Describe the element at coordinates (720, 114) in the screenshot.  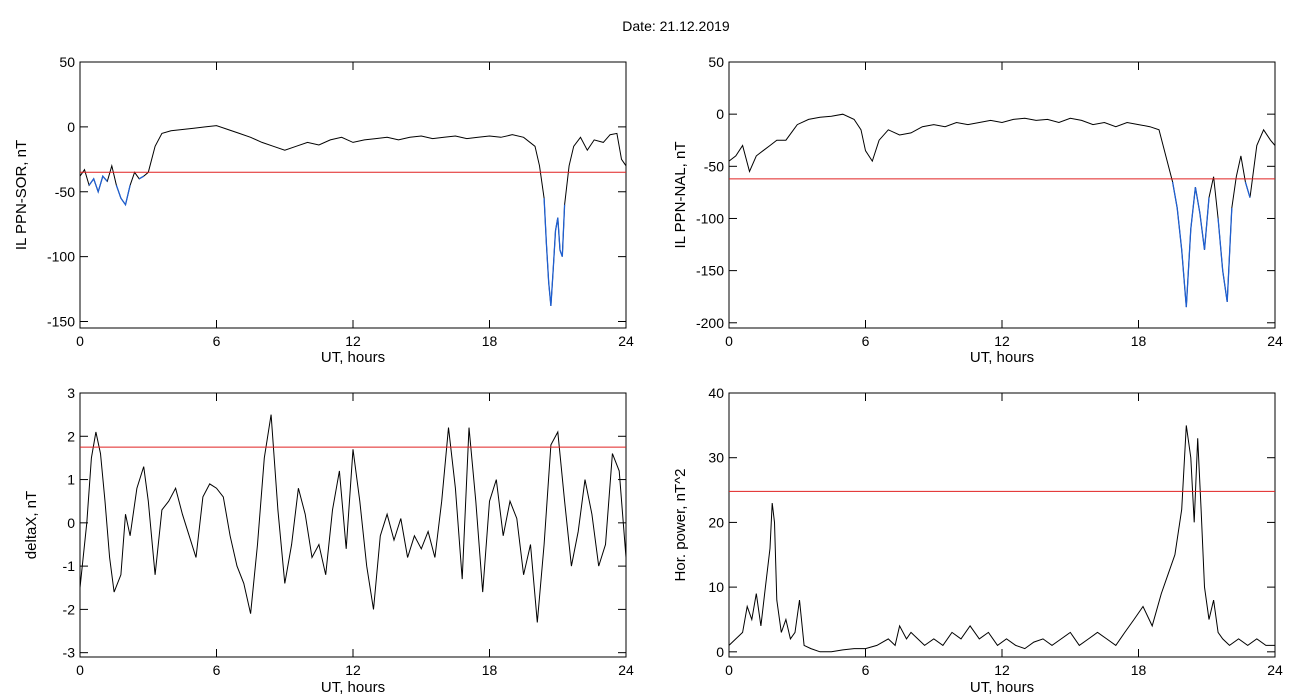
I see `ytick-label-il-nal-1: 0` at that location.